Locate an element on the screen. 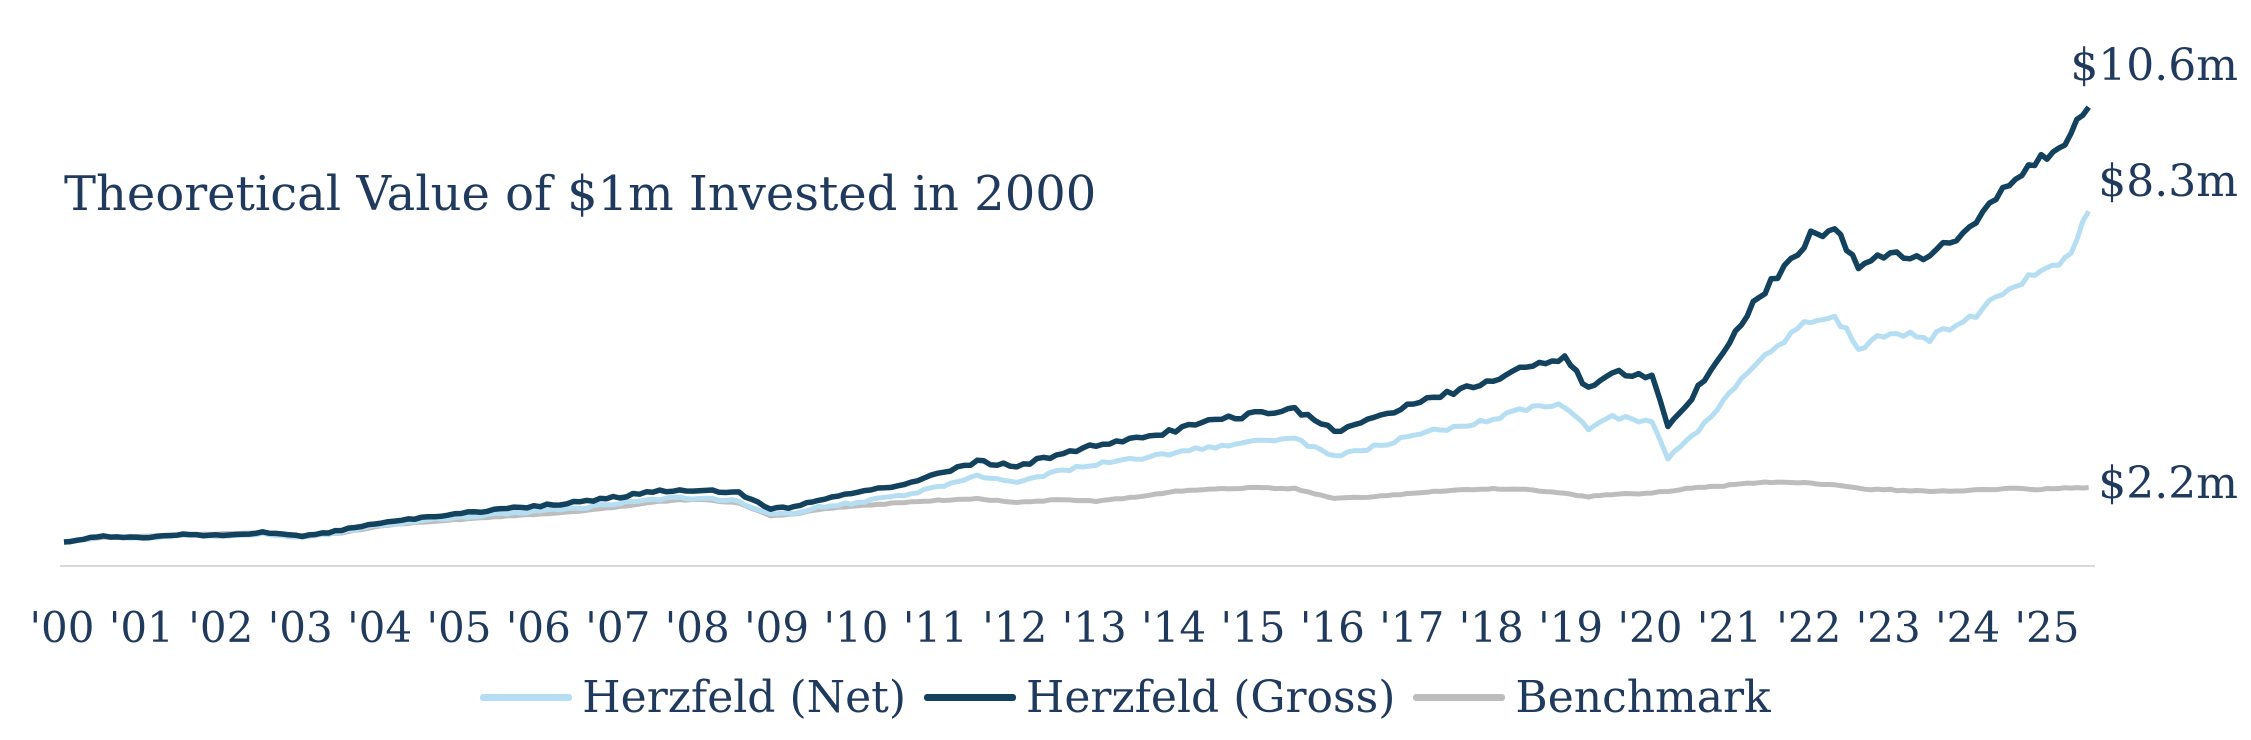 Image resolution: width=2251 pixels, height=740 pixels. x-tick-label: '15 is located at coordinates (1253, 627).